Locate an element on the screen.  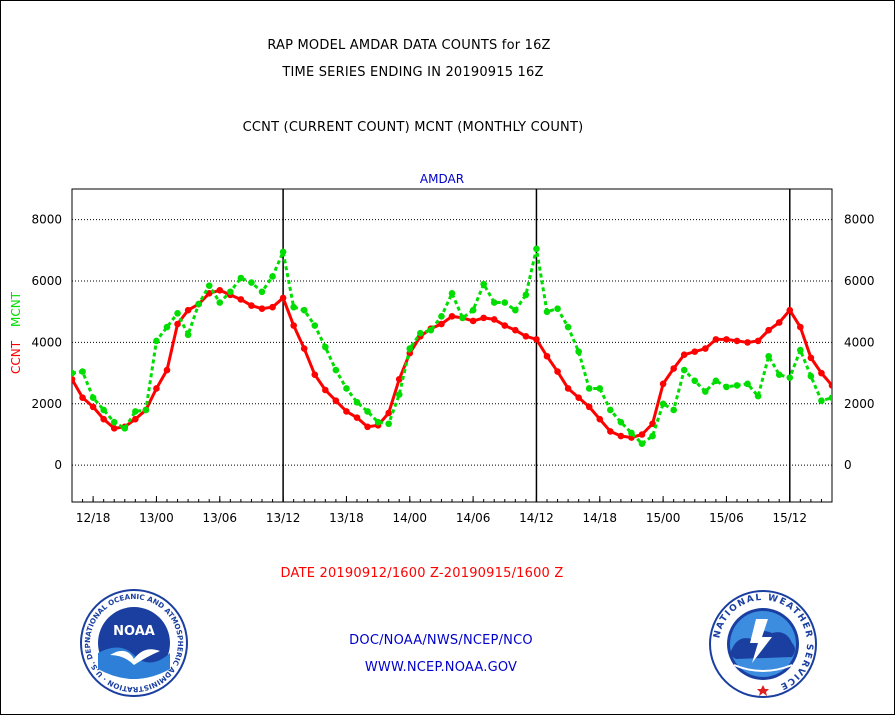
noaa-logo-text: NOAA is located at coordinates (134, 631).